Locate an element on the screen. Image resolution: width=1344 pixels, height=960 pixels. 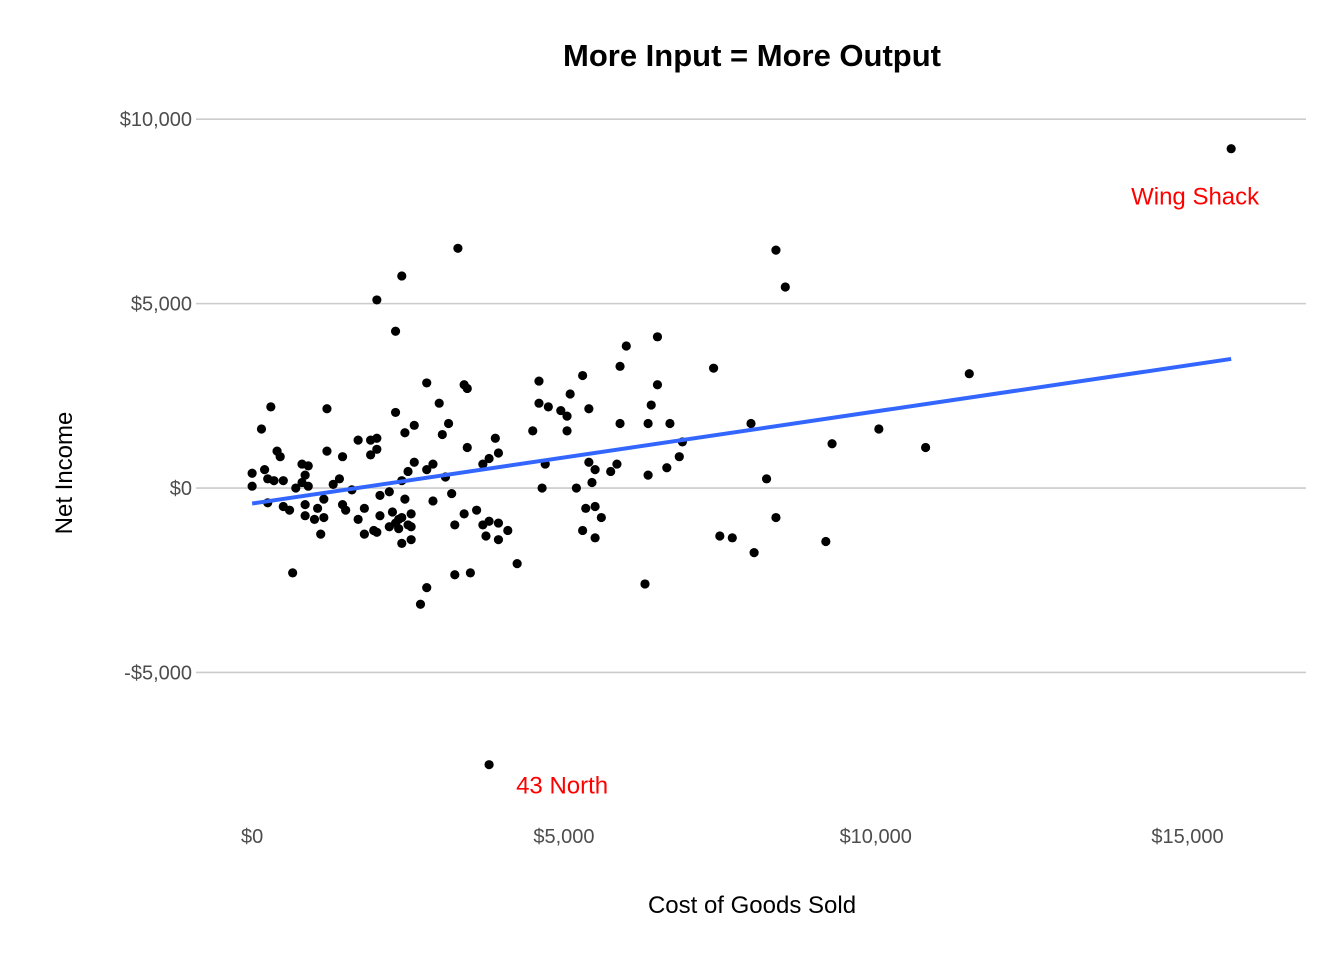
regression-line is located at coordinates (741, 431).